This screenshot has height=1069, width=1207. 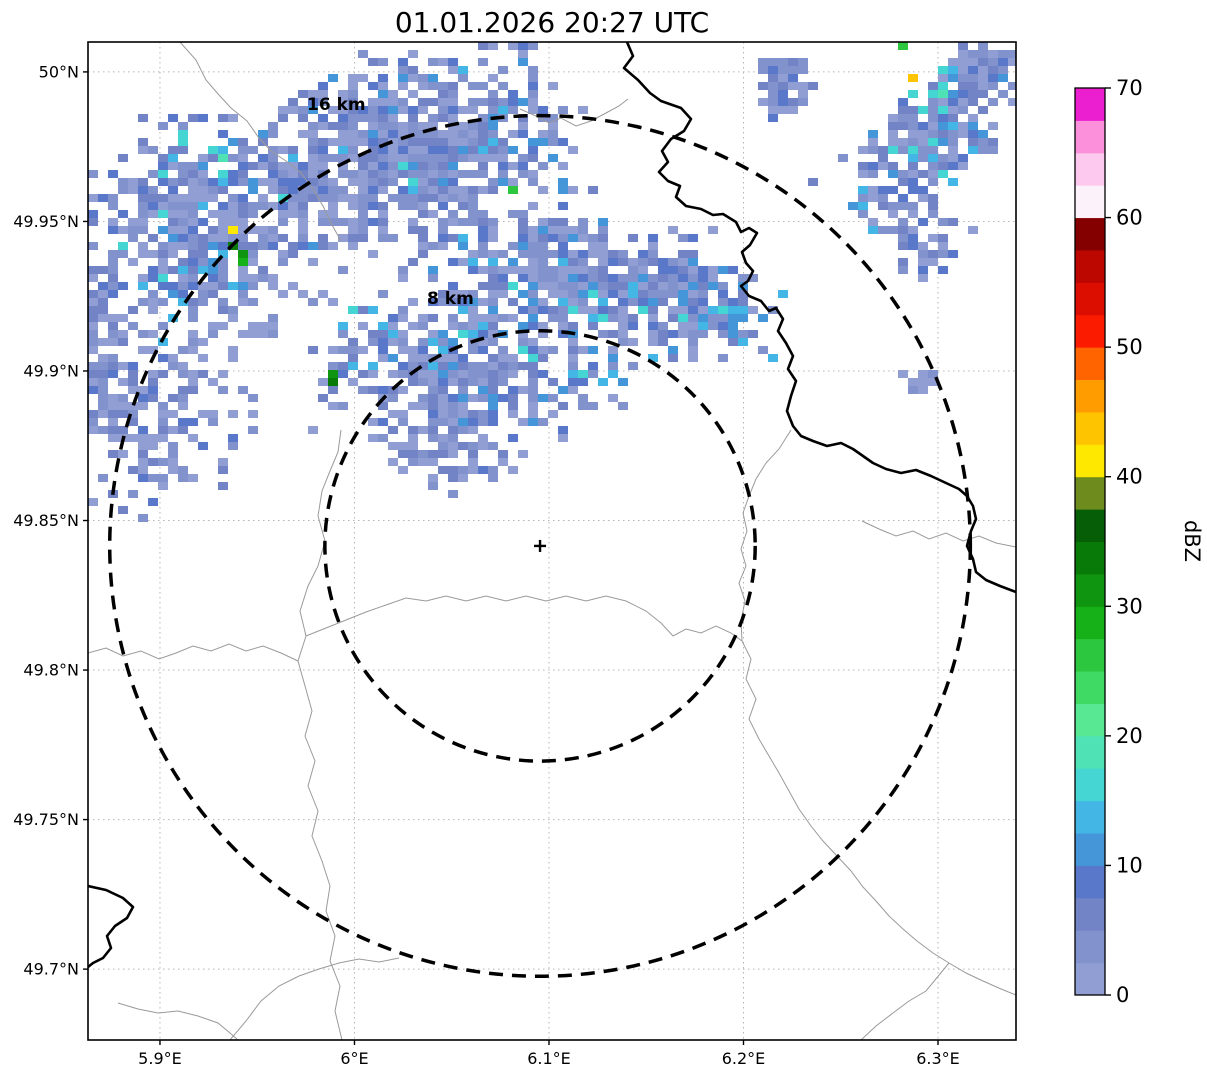 I want to click on radar-echo-feature-cell, so click(x=333, y=382).